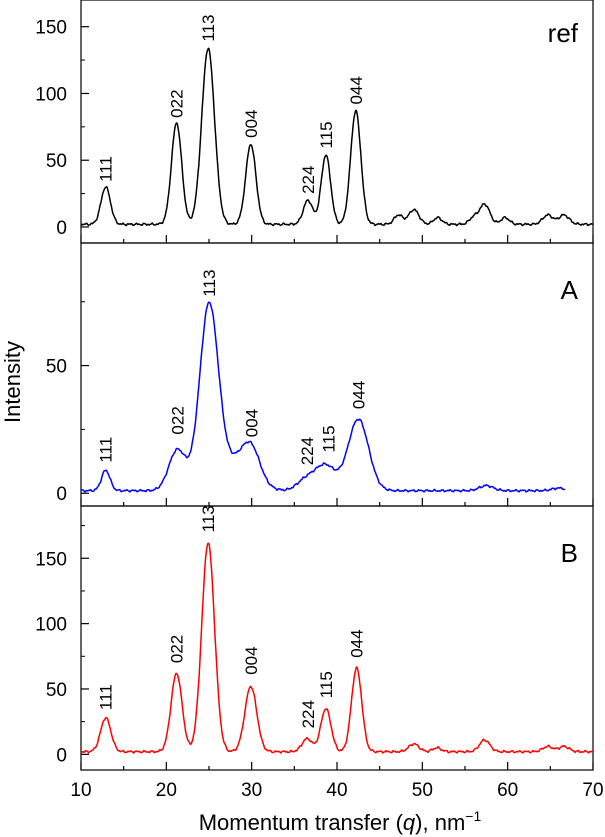 This screenshot has width=605, height=837. Describe the element at coordinates (569, 553) in the screenshot. I see `panel-label: B` at that location.